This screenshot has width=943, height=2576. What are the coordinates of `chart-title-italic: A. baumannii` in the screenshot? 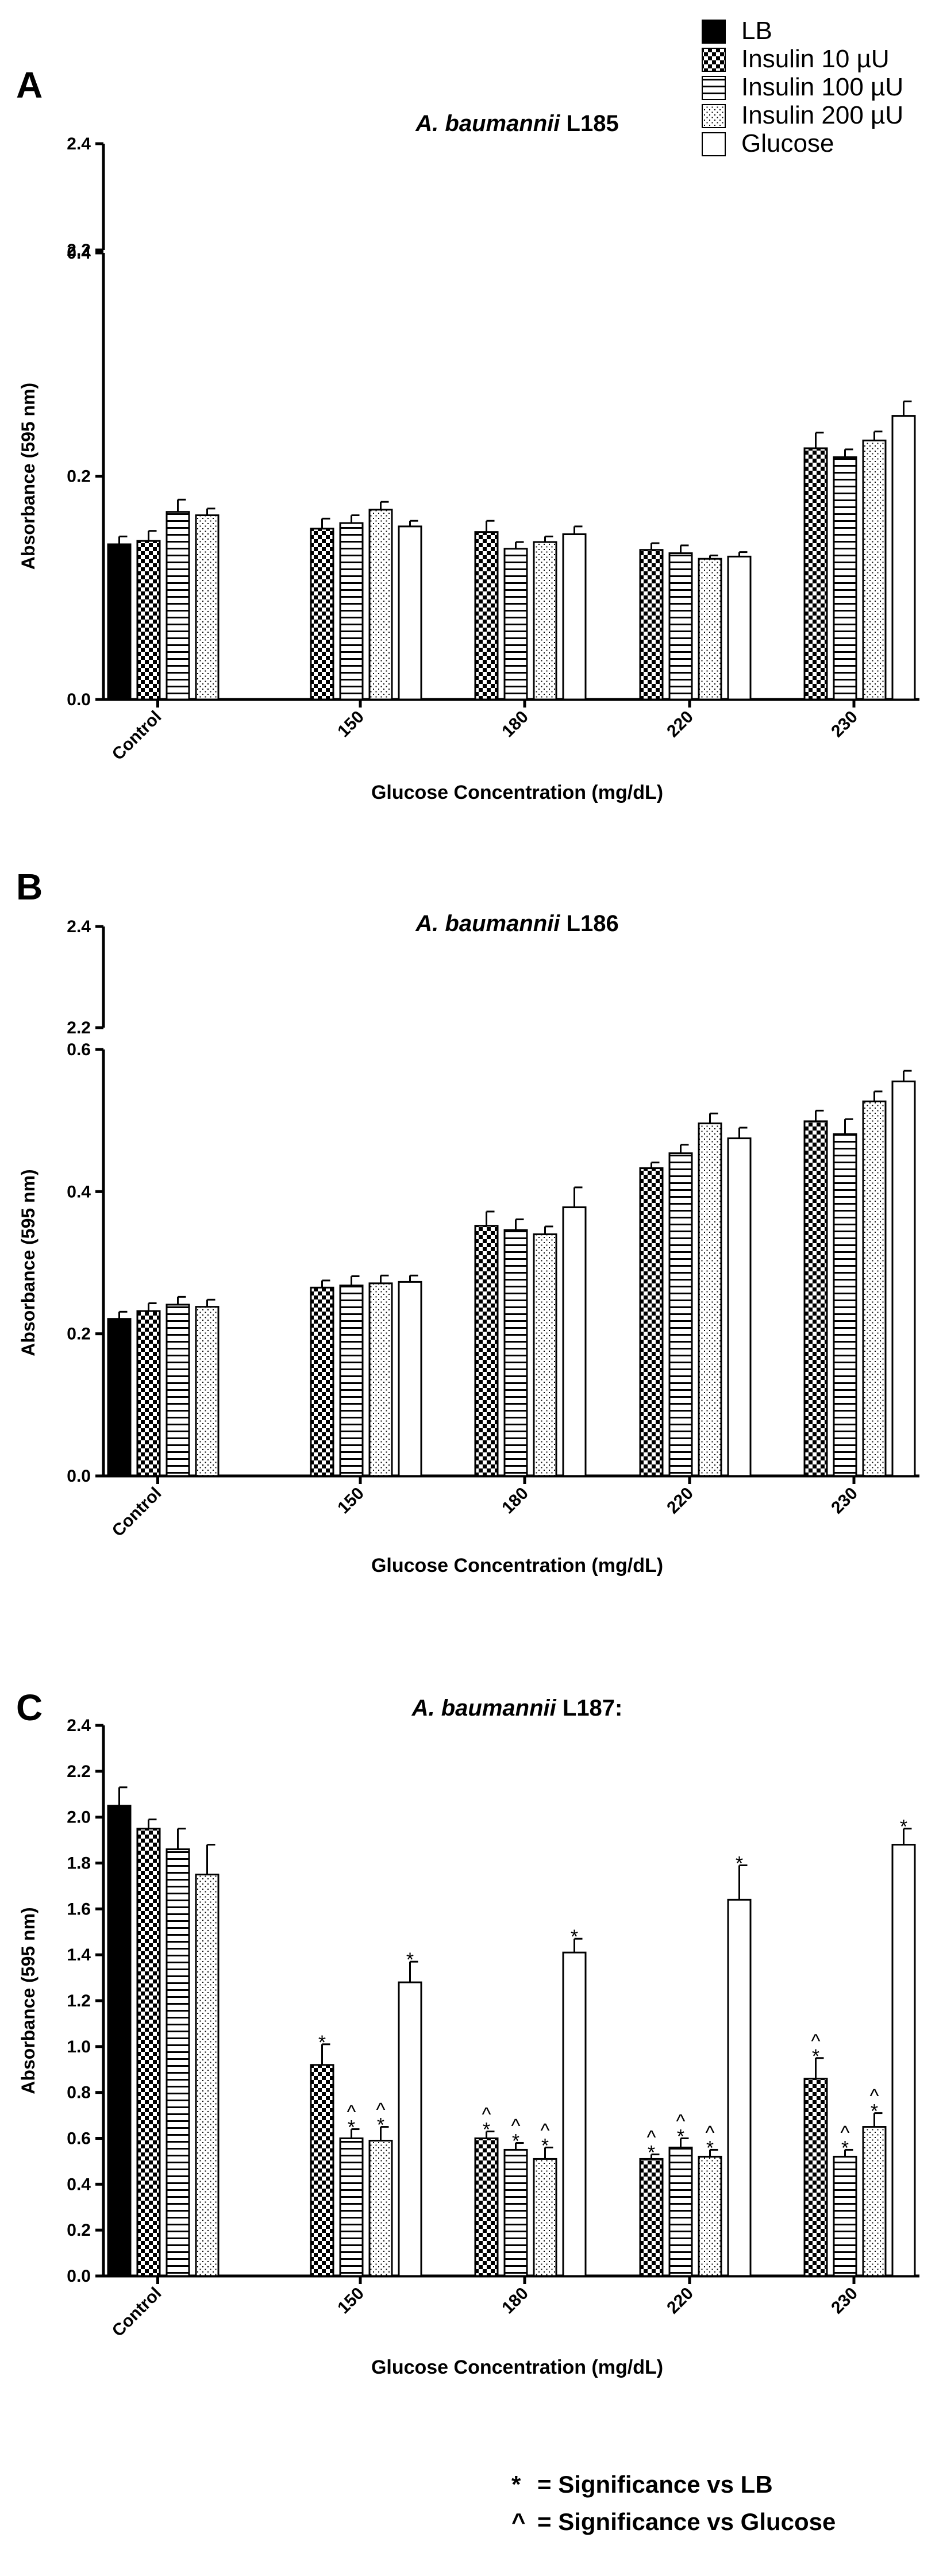 It's located at (487, 923).